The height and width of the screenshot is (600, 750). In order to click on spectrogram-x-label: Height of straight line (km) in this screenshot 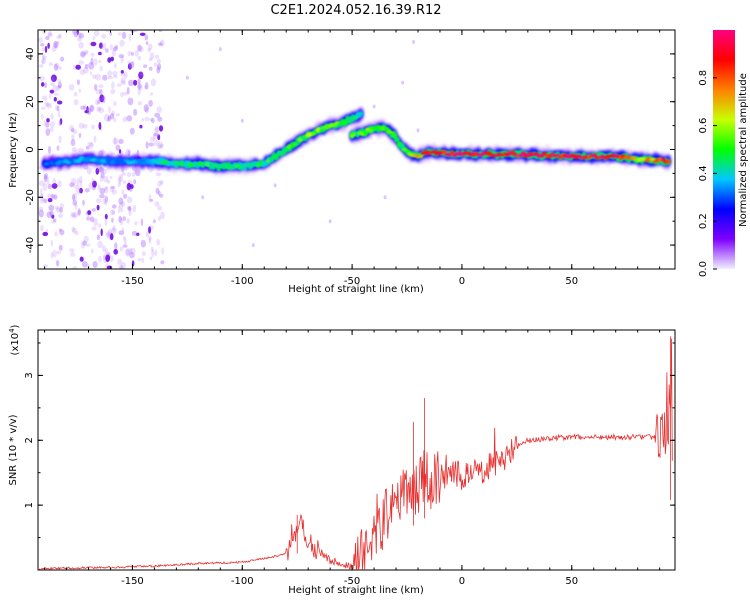, I will do `click(356, 289)`.